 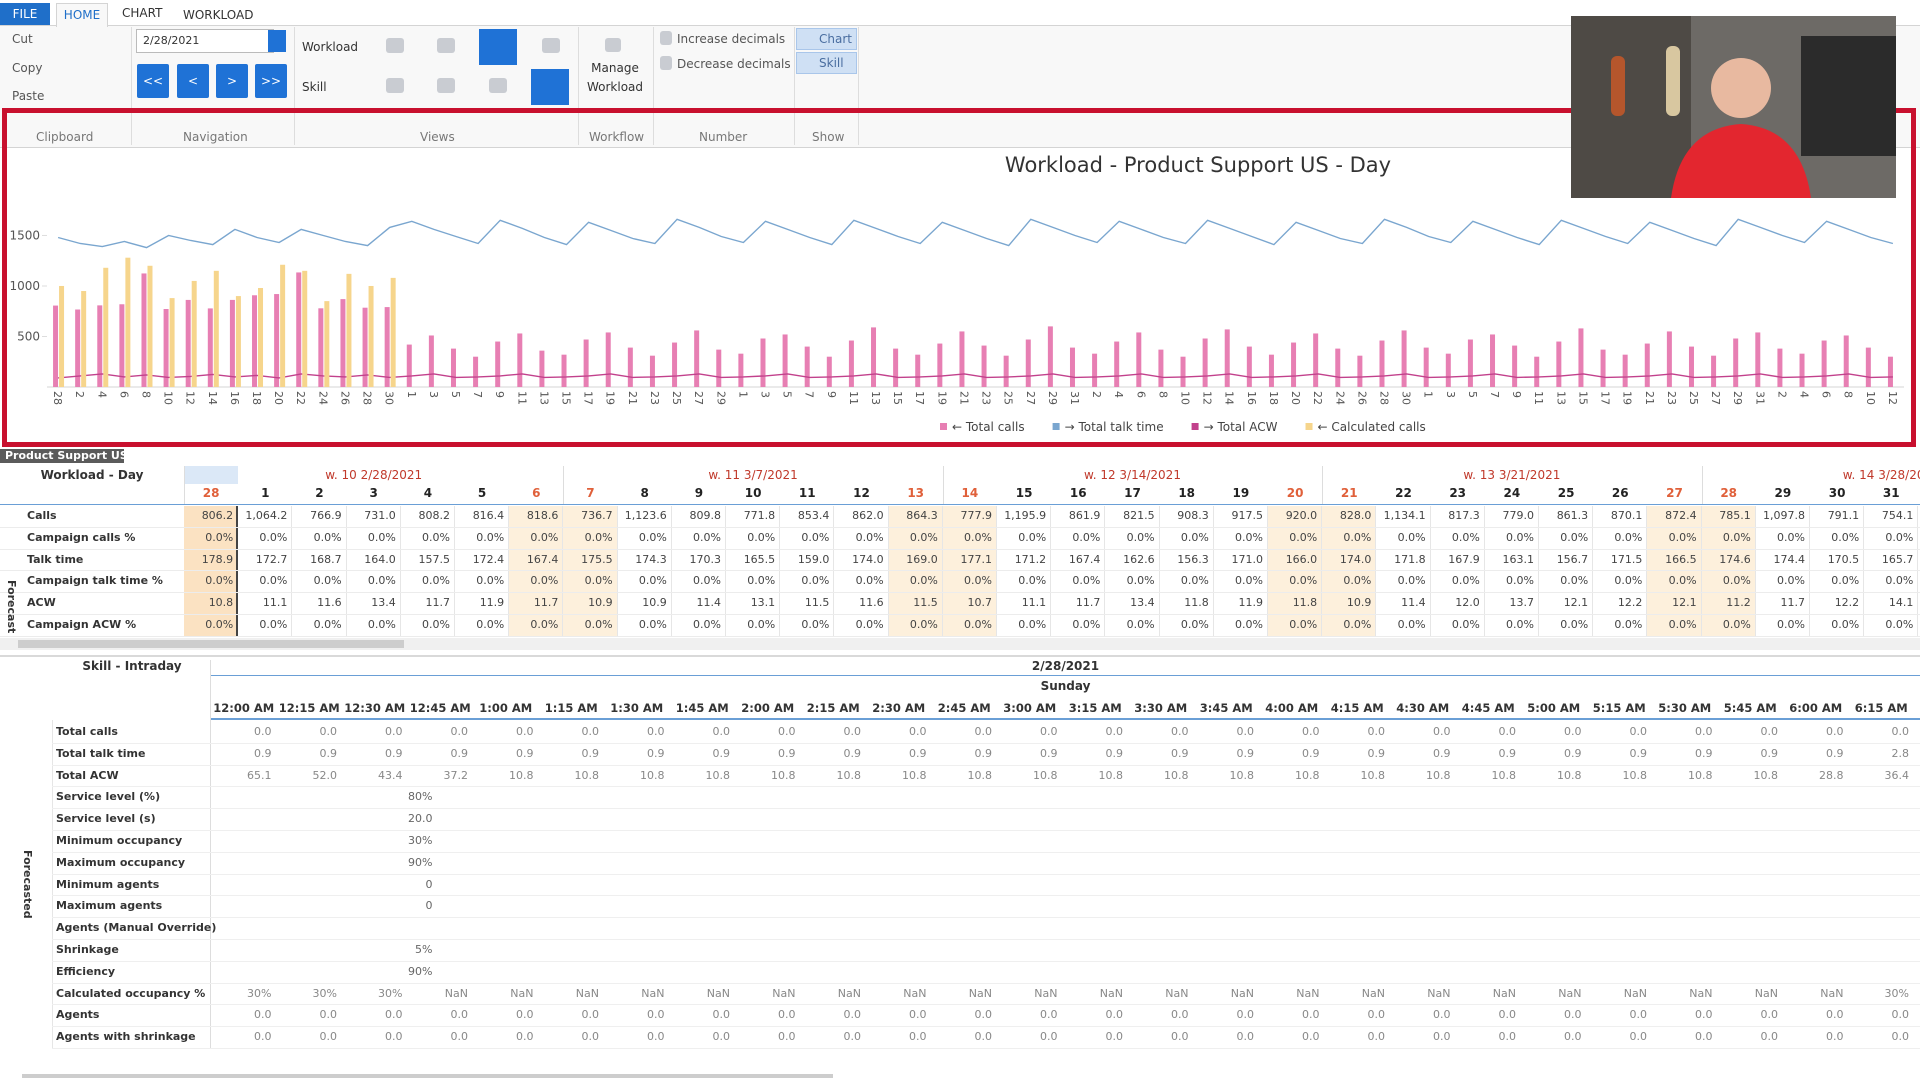 What do you see at coordinates (136, 927) in the screenshot?
I see `row-label: Agents (Manual Override)` at bounding box center [136, 927].